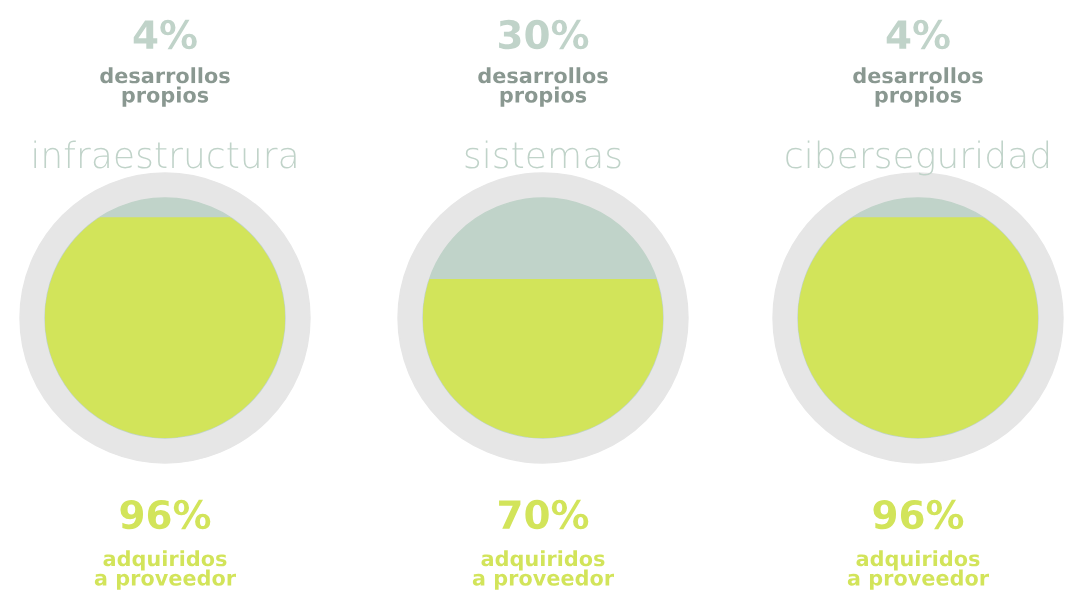  Describe the element at coordinates (544, 514) in the screenshot. I see `data-label: 70%` at that location.